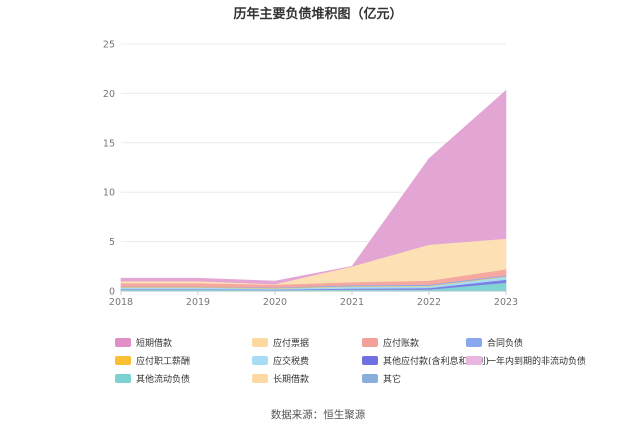 Image resolution: width=637 pixels, height=431 pixels. I want to click on legend-label: 长期借款, so click(291, 379).